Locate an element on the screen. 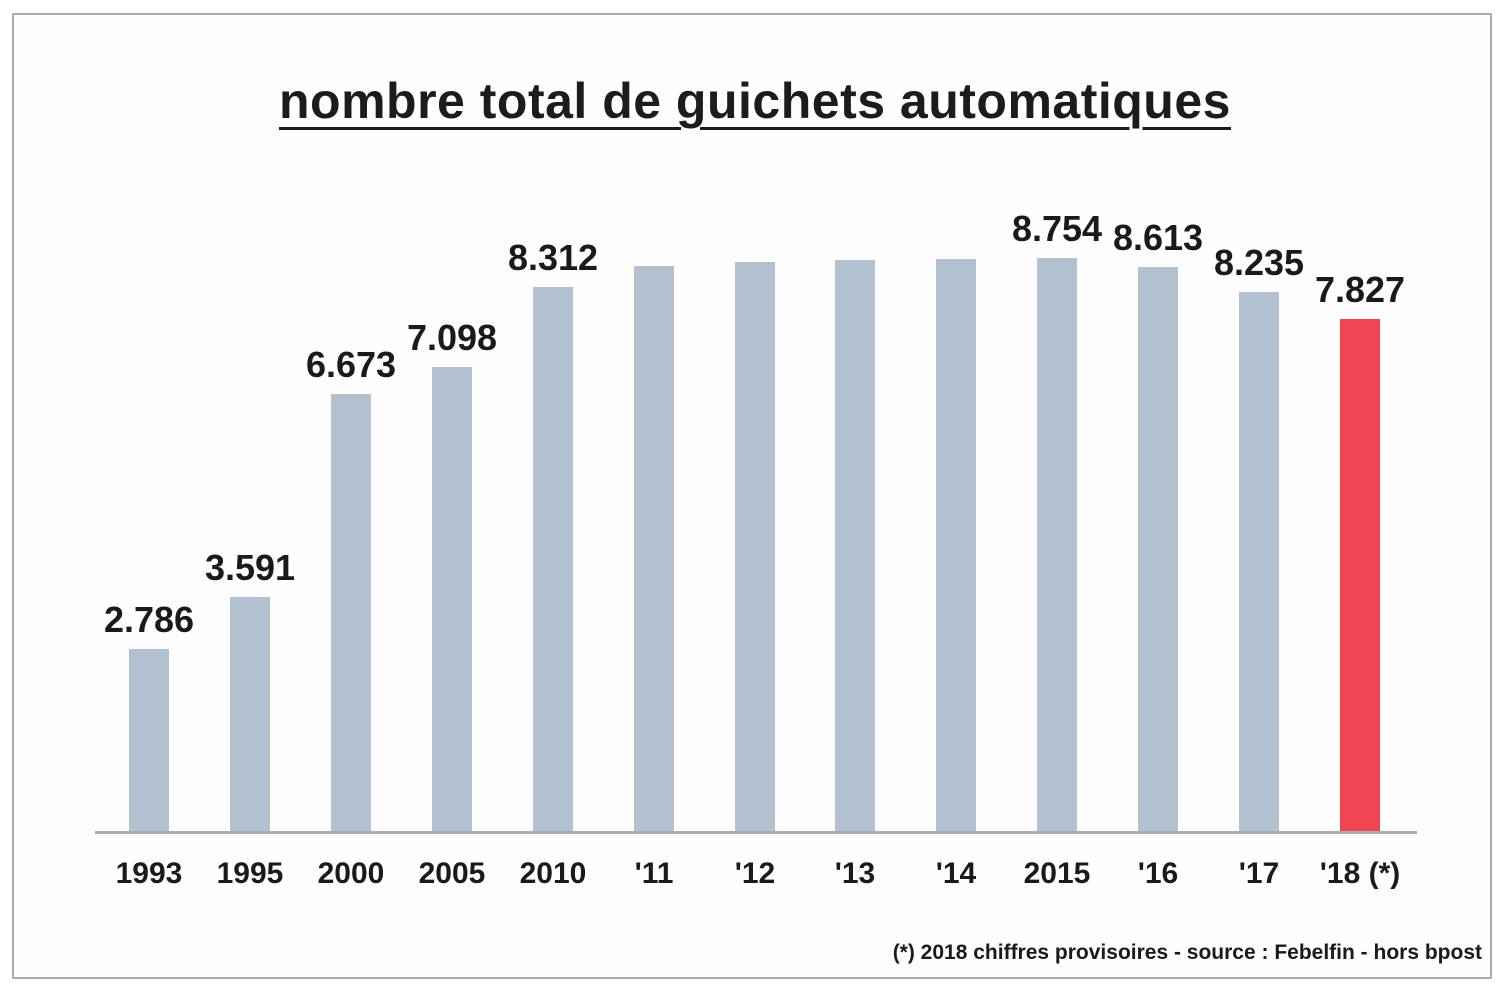 The image size is (1506, 991). bar-2000 is located at coordinates (351, 613).